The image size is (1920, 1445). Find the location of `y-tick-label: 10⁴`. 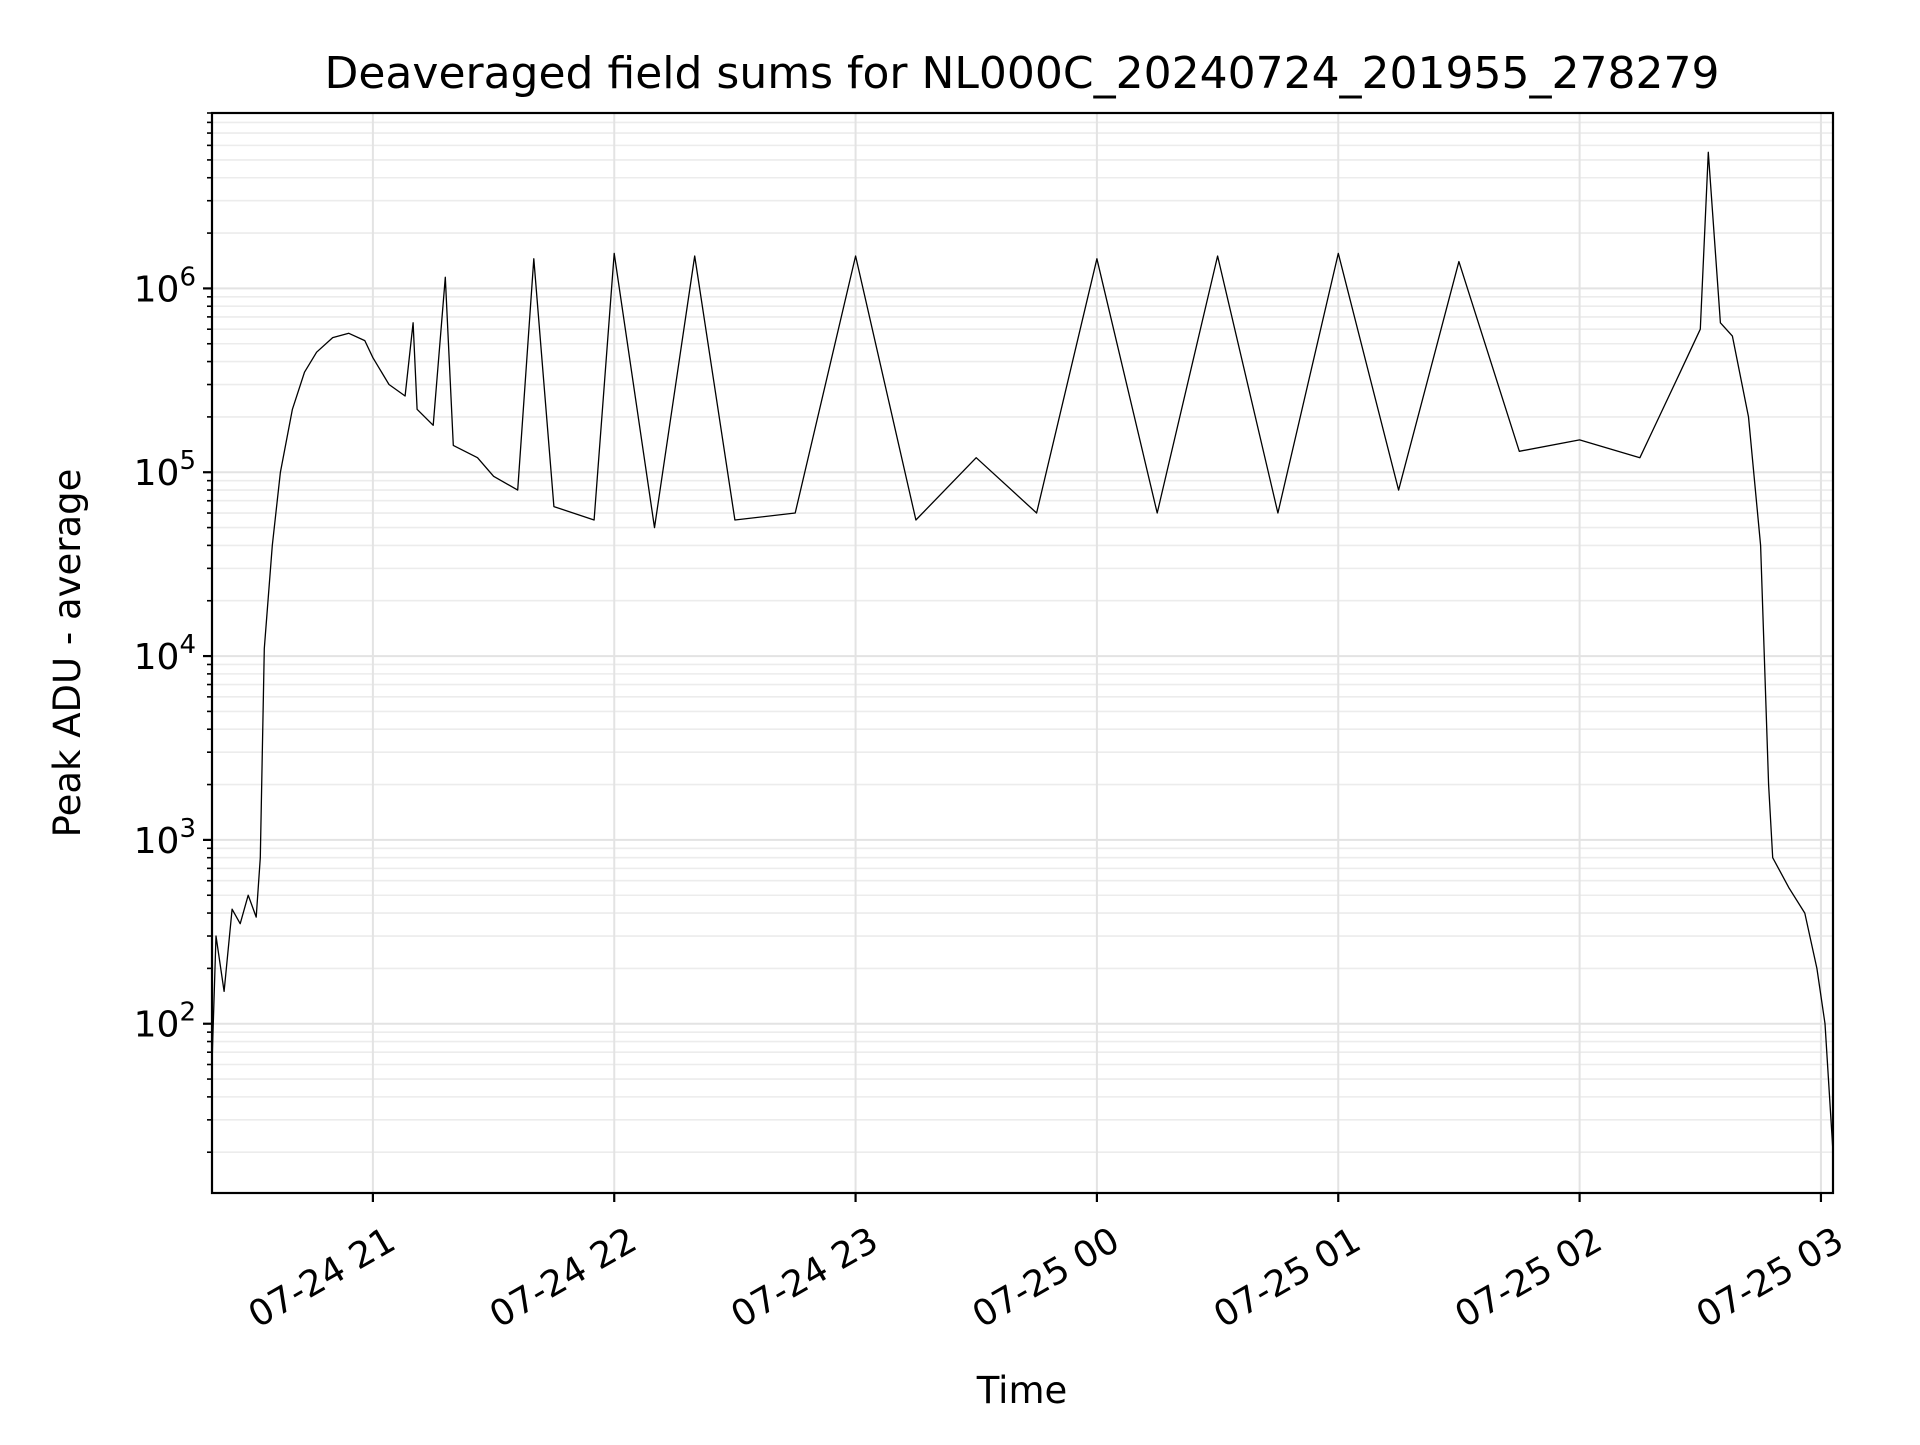

y-tick-label: 10⁴ is located at coordinates (165, 654).